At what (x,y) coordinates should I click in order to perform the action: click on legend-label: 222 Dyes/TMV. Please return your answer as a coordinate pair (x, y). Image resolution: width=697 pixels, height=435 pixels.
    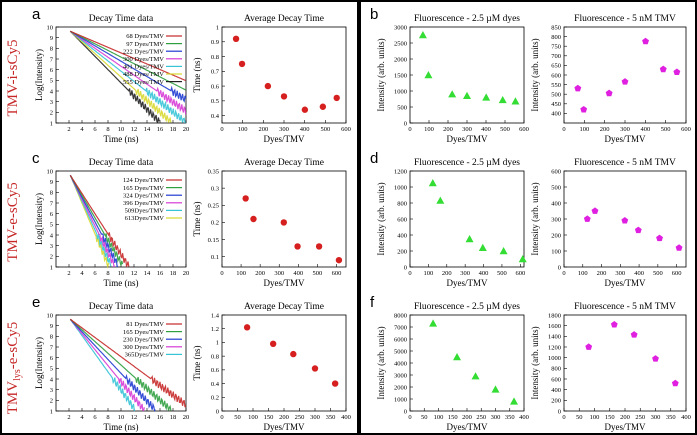
    Looking at the image, I should click on (143, 51).